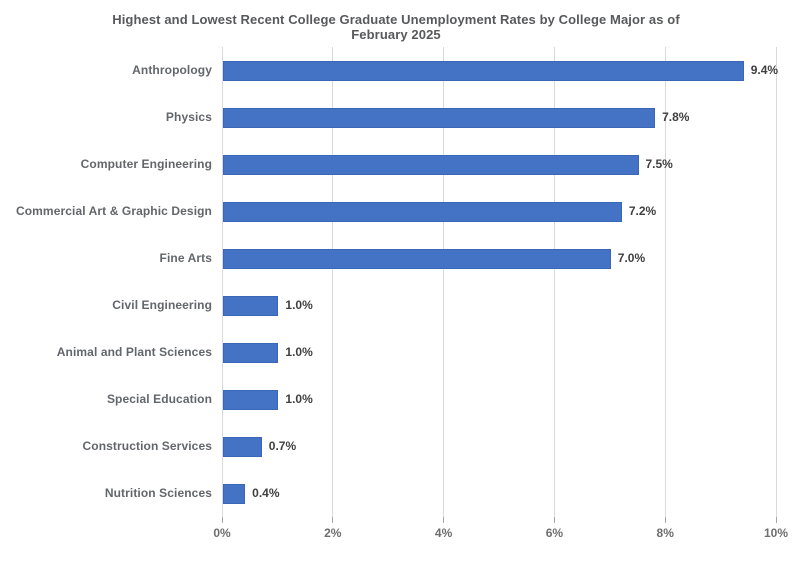 This screenshot has width=792, height=575. What do you see at coordinates (396, 446) in the screenshot?
I see `bar-row: Construction Services 0.7%` at bounding box center [396, 446].